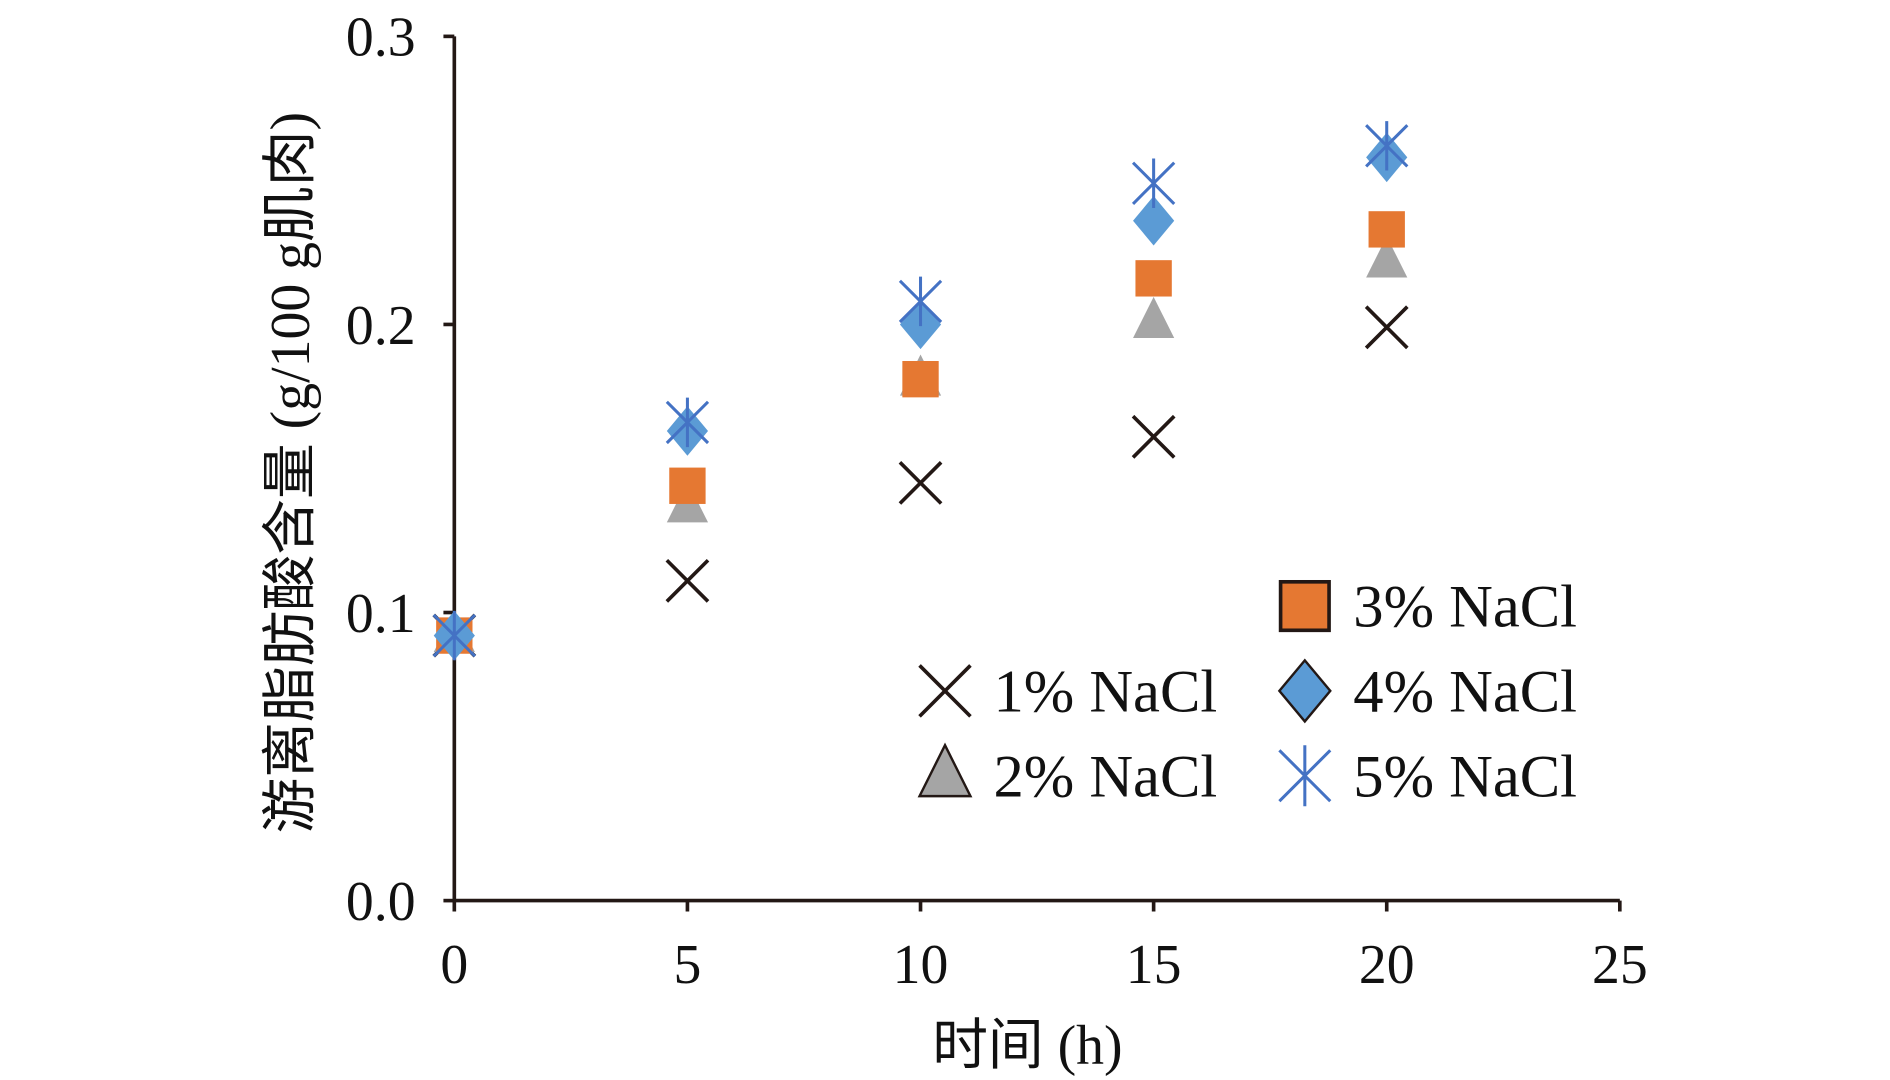 This screenshot has width=1890, height=1080. I want to click on x-tick-label: 20, so click(1387, 965).